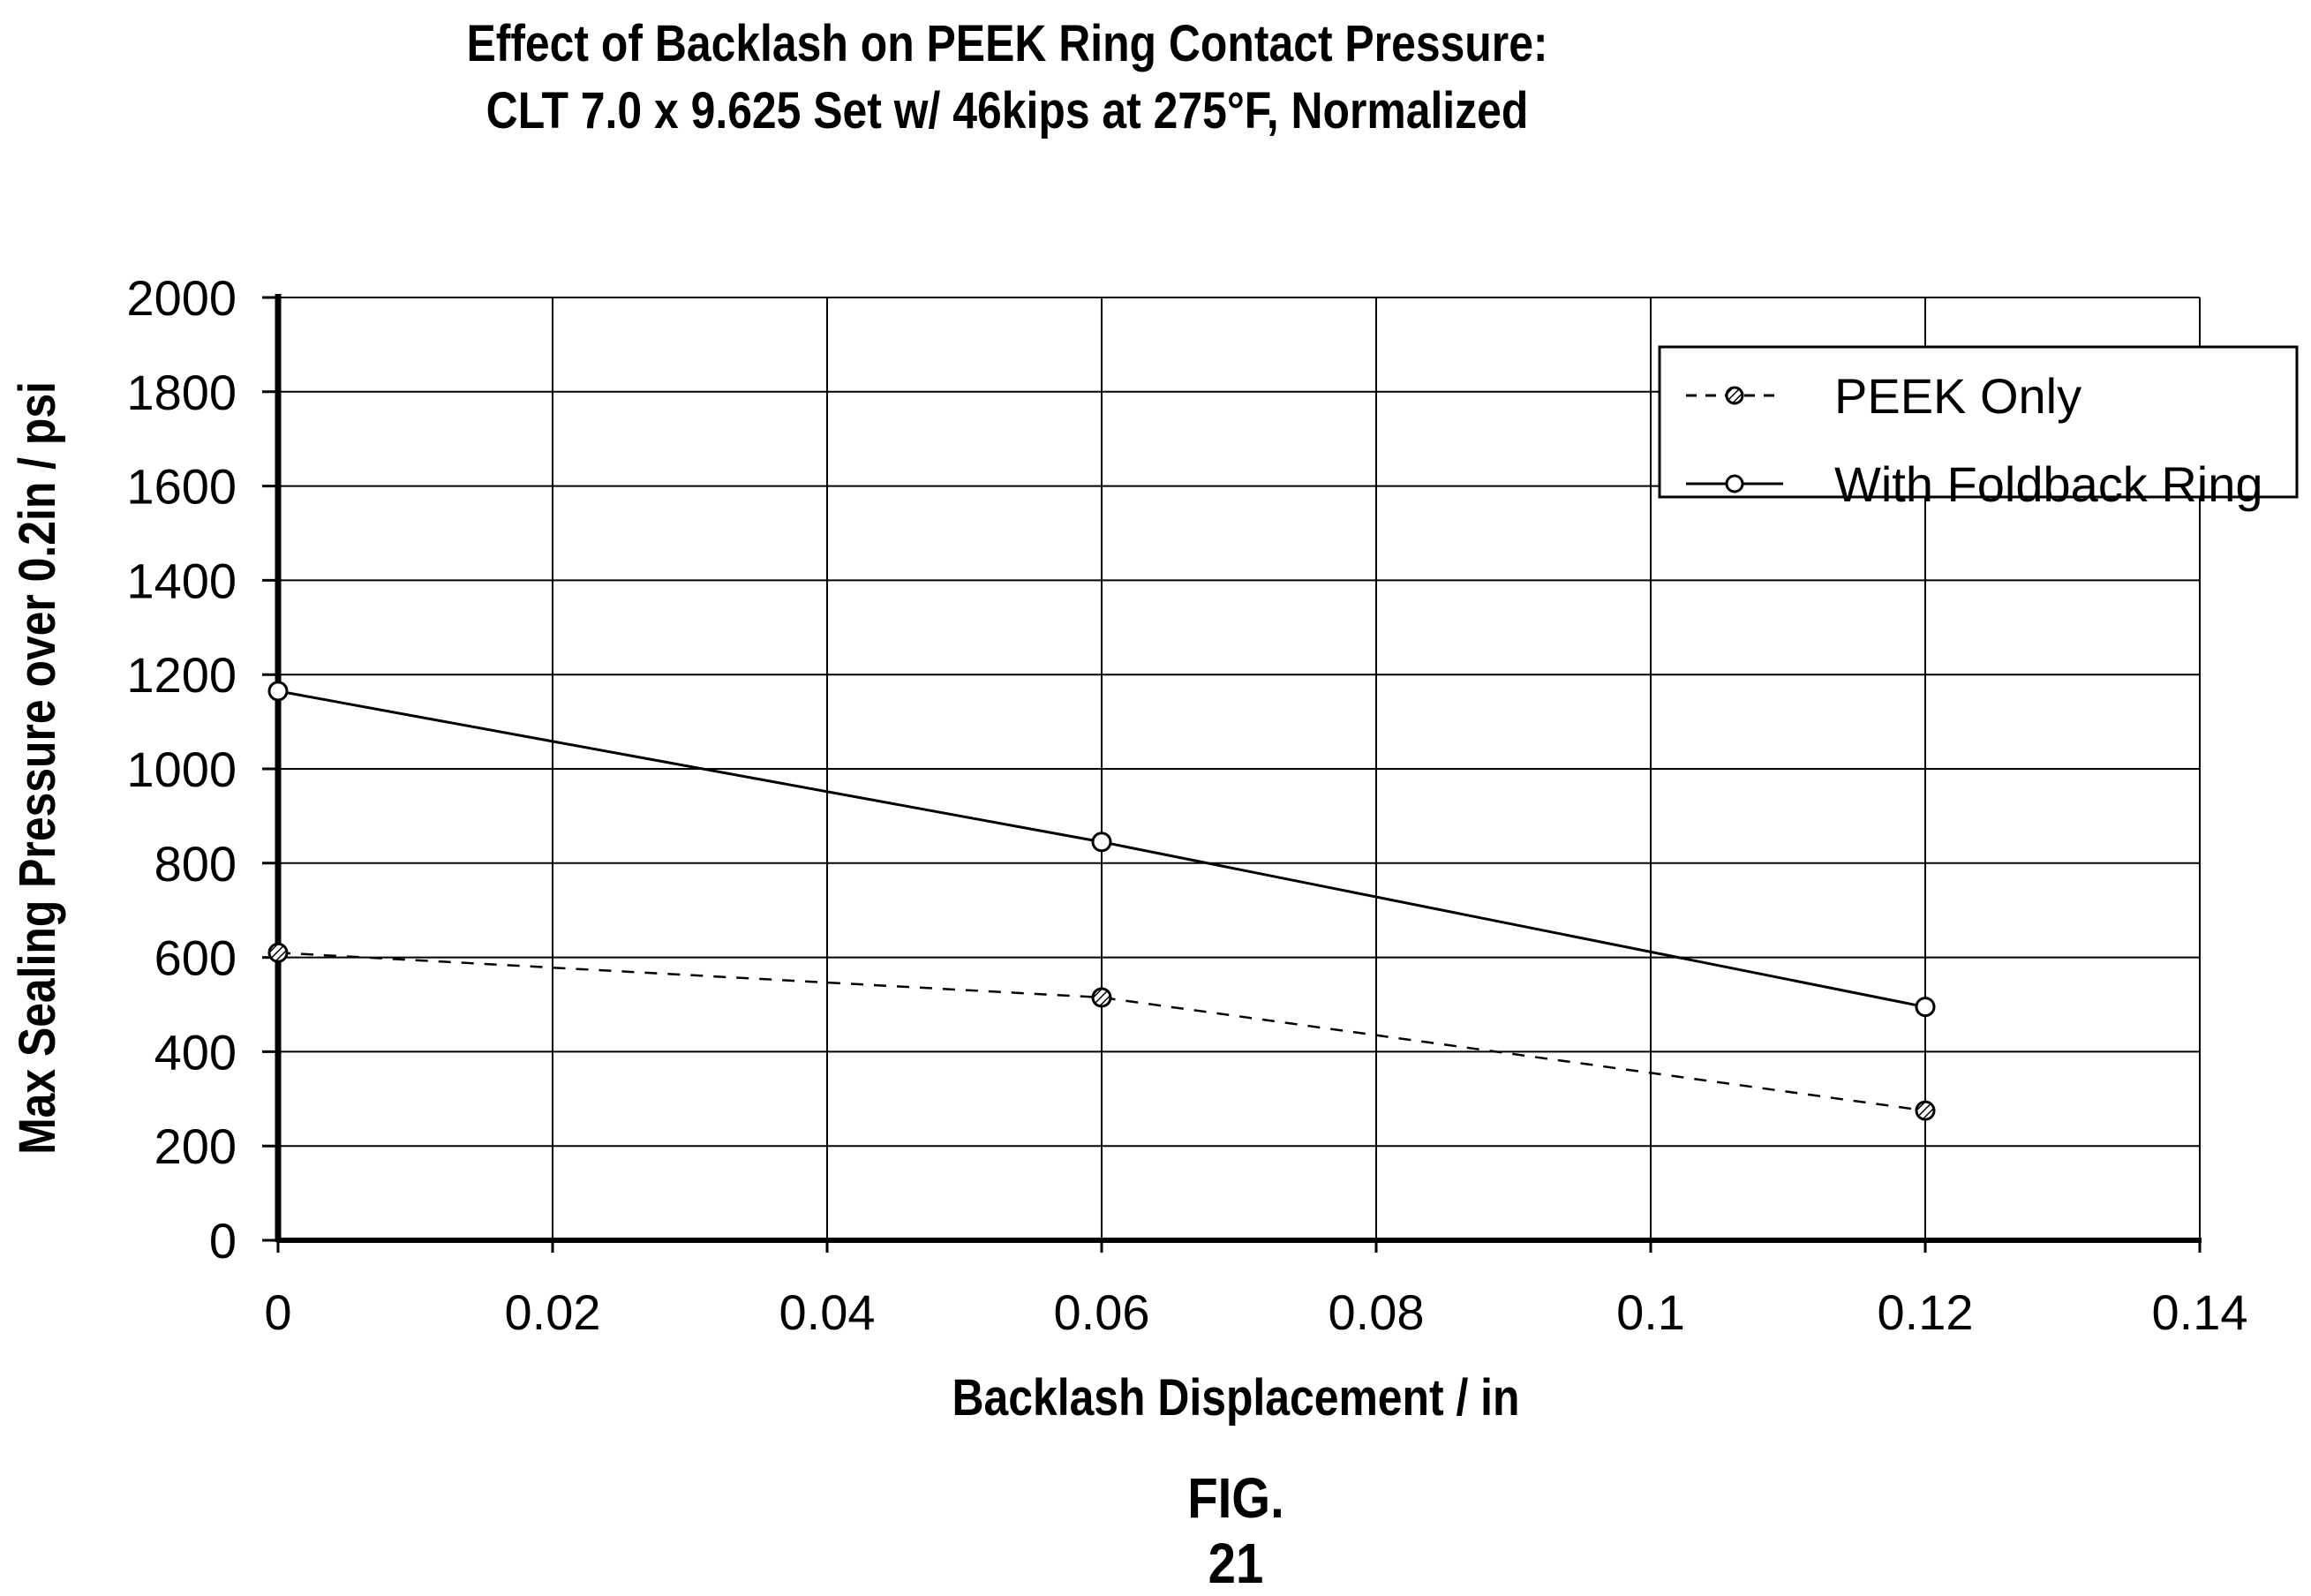 This screenshot has height=1596, width=2311. What do you see at coordinates (277, 1312) in the screenshot?
I see `x-tick-label: 0` at bounding box center [277, 1312].